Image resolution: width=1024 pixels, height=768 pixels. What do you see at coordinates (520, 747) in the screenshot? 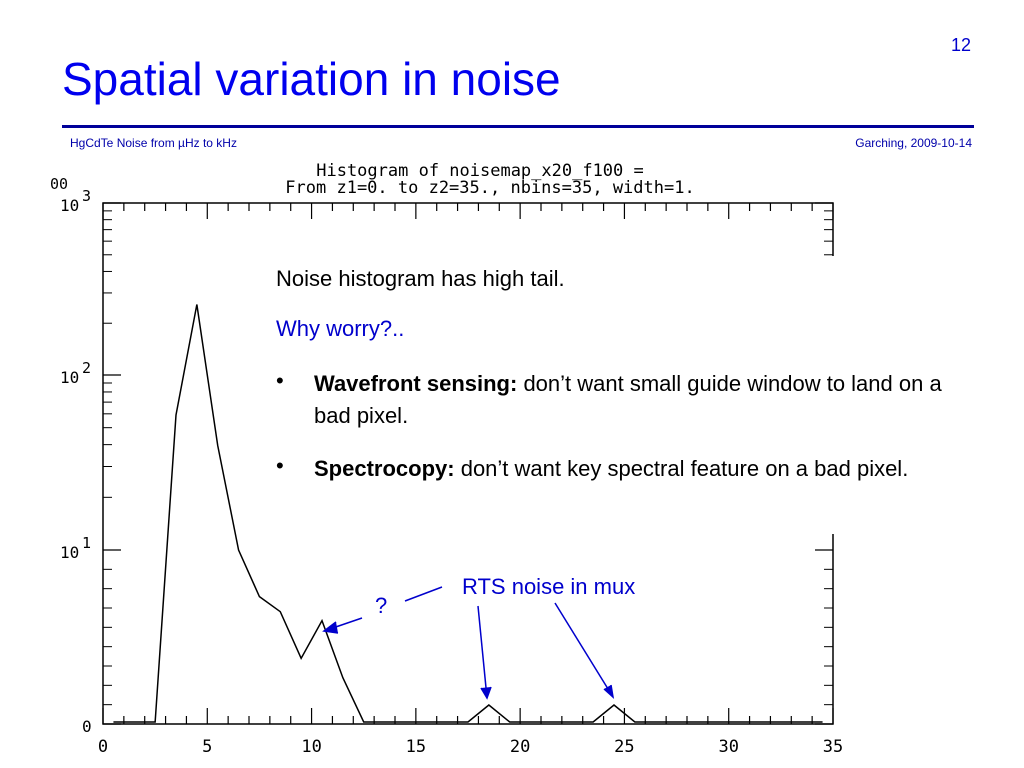
I see `x-tick-label: 20` at bounding box center [520, 747].